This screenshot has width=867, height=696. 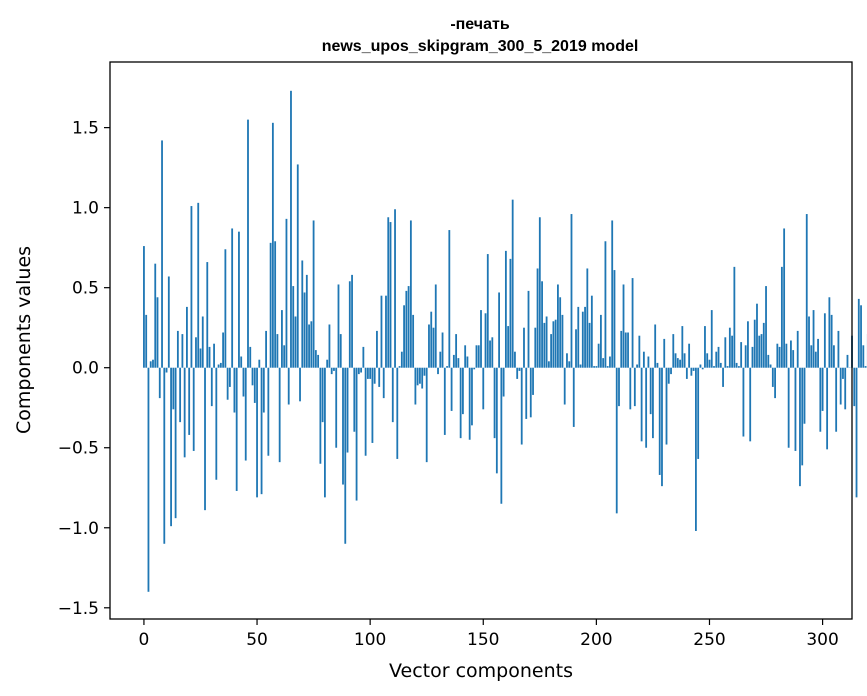 I want to click on x-axis: 0 50 100 150 200 250 300, so click(x=489, y=634).